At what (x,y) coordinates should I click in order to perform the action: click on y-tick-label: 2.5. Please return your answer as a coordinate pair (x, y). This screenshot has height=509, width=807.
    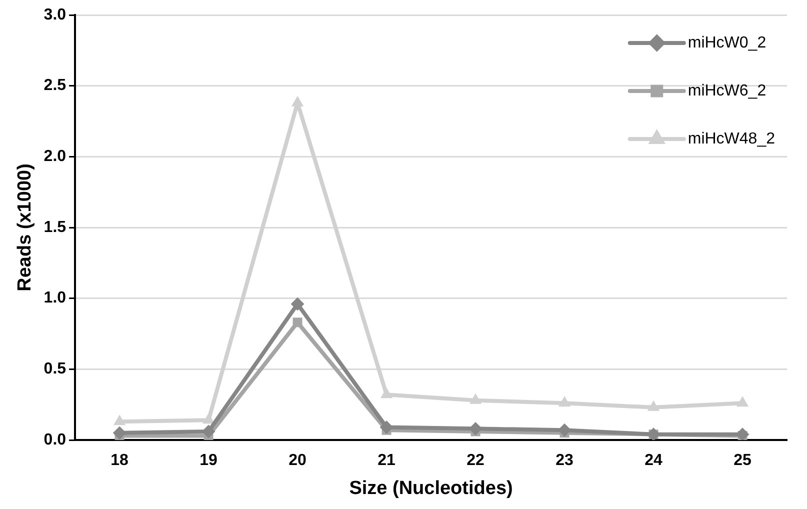
    Looking at the image, I should click on (55, 85).